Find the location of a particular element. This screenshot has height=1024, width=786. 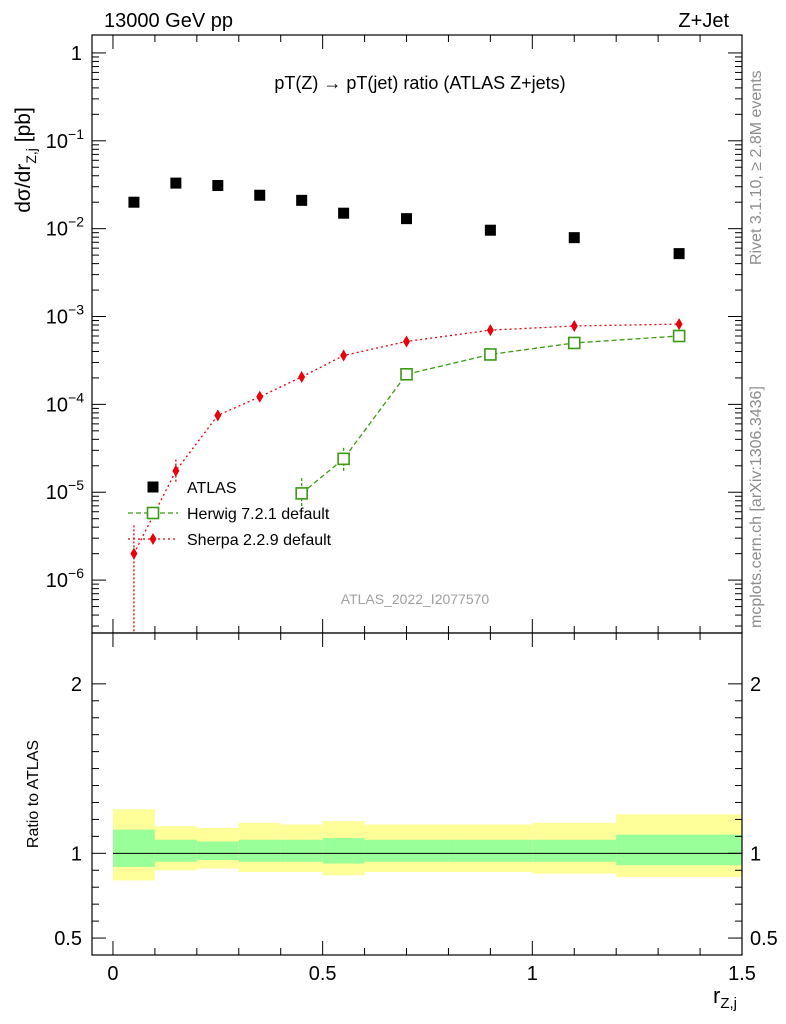

ratio-y-tick-label-right: 1 is located at coordinates (755, 854).